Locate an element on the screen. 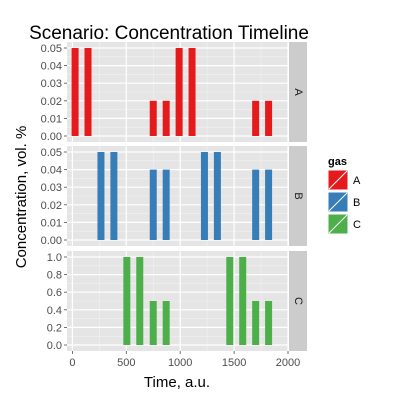  x-tick-label: 500 is located at coordinates (126, 363).